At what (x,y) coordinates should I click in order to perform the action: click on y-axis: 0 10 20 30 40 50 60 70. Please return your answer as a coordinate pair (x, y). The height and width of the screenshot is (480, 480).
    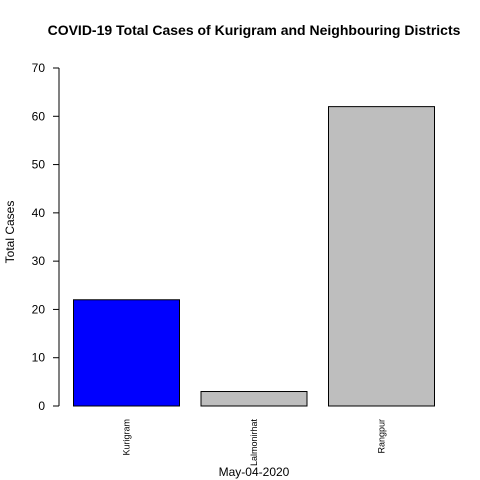
    Looking at the image, I should click on (46, 237).